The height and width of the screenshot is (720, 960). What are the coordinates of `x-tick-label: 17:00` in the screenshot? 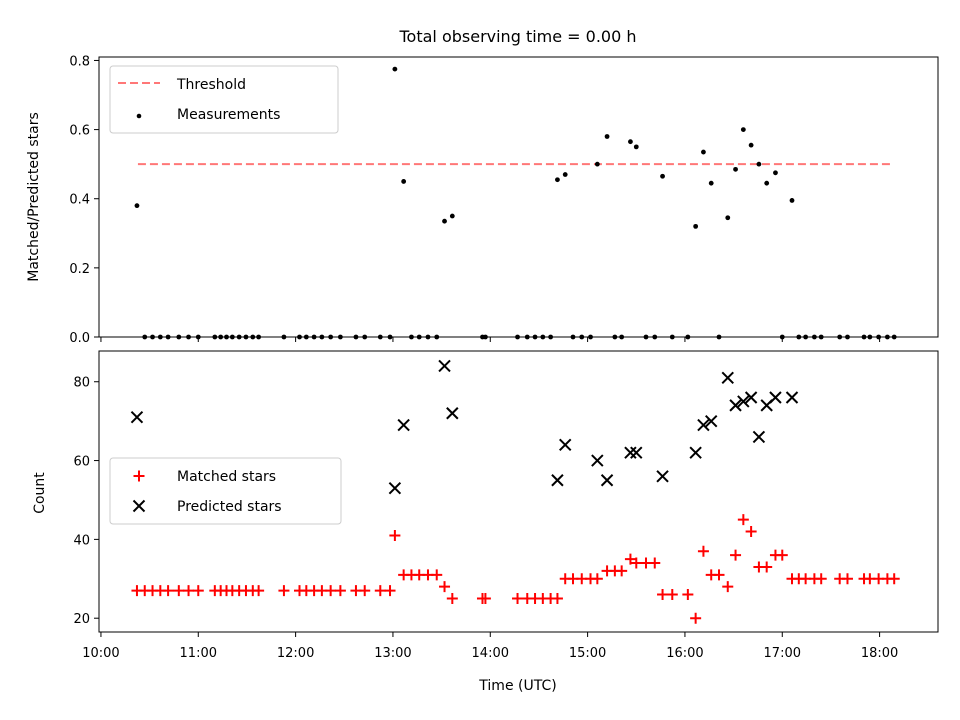 It's located at (782, 653).